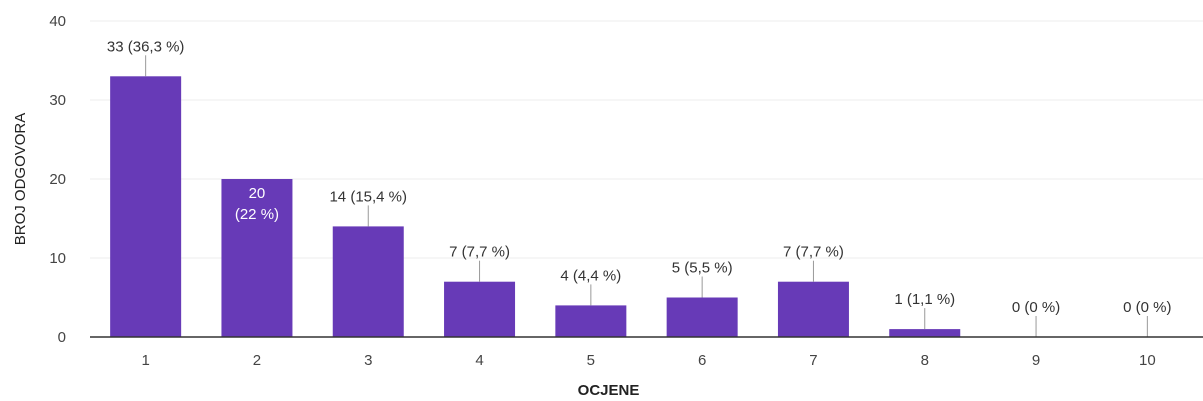 This screenshot has width=1203, height=401. Describe the element at coordinates (146, 46) in the screenshot. I see `data-label: 33 (36,3 %)` at that location.